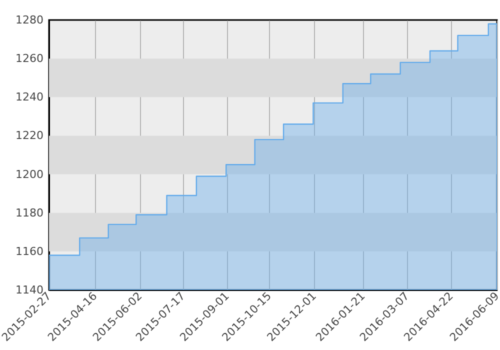 This screenshot has width=500, height=350. Describe the element at coordinates (30, 59) in the screenshot. I see `y-tick-label: 1260` at that location.